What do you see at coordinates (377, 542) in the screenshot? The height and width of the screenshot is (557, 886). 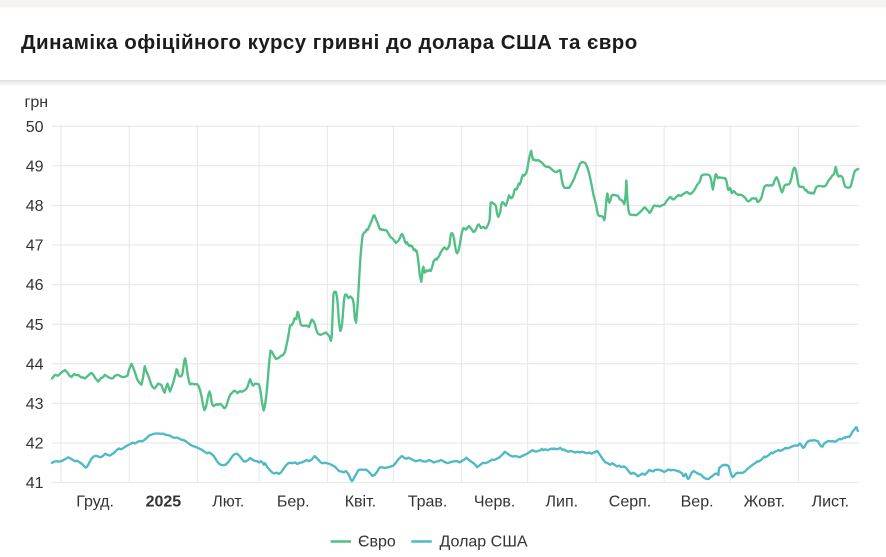 I see `svg-text: Євро` at bounding box center [377, 542].